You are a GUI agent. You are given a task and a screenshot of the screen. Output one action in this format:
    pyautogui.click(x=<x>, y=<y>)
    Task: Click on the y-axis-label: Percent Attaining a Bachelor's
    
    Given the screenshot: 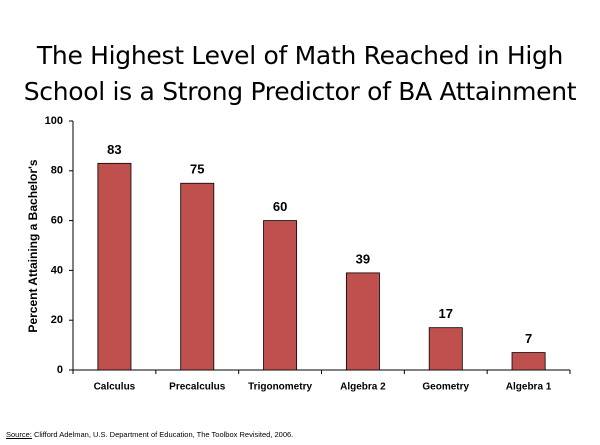 What is the action you would take?
    pyautogui.click(x=33, y=245)
    